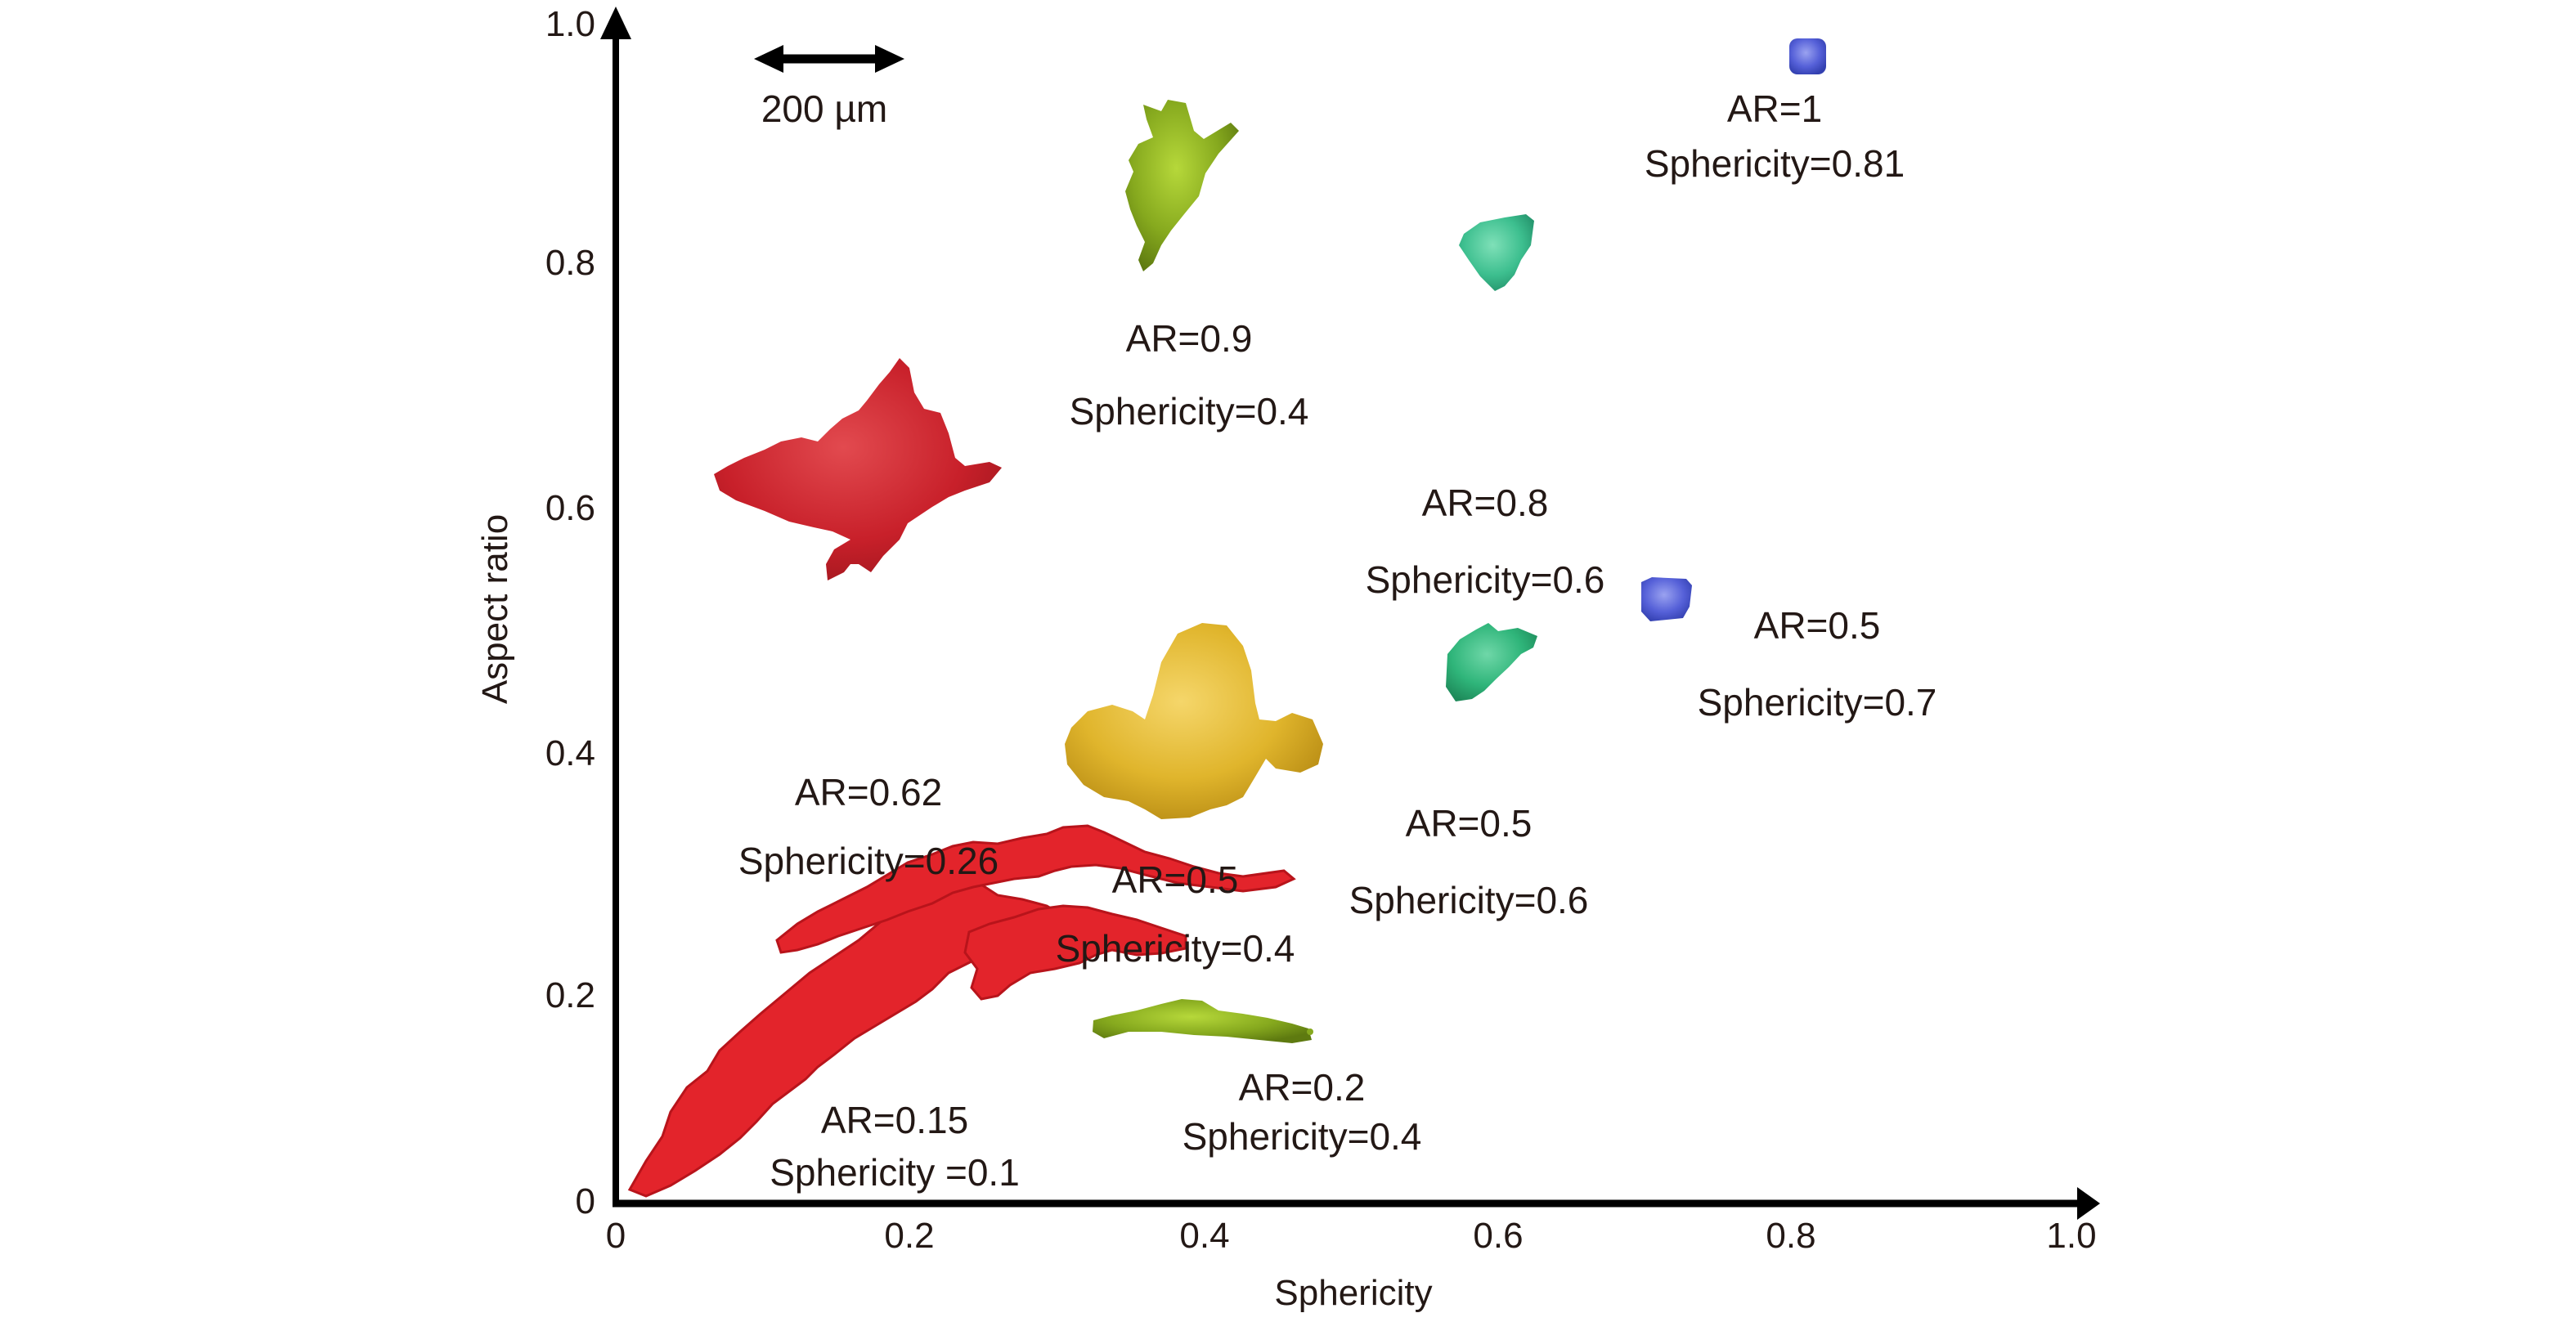 This screenshot has height=1322, width=2576. Describe the element at coordinates (909, 1236) in the screenshot. I see `x-tick-label: 0.2` at that location.